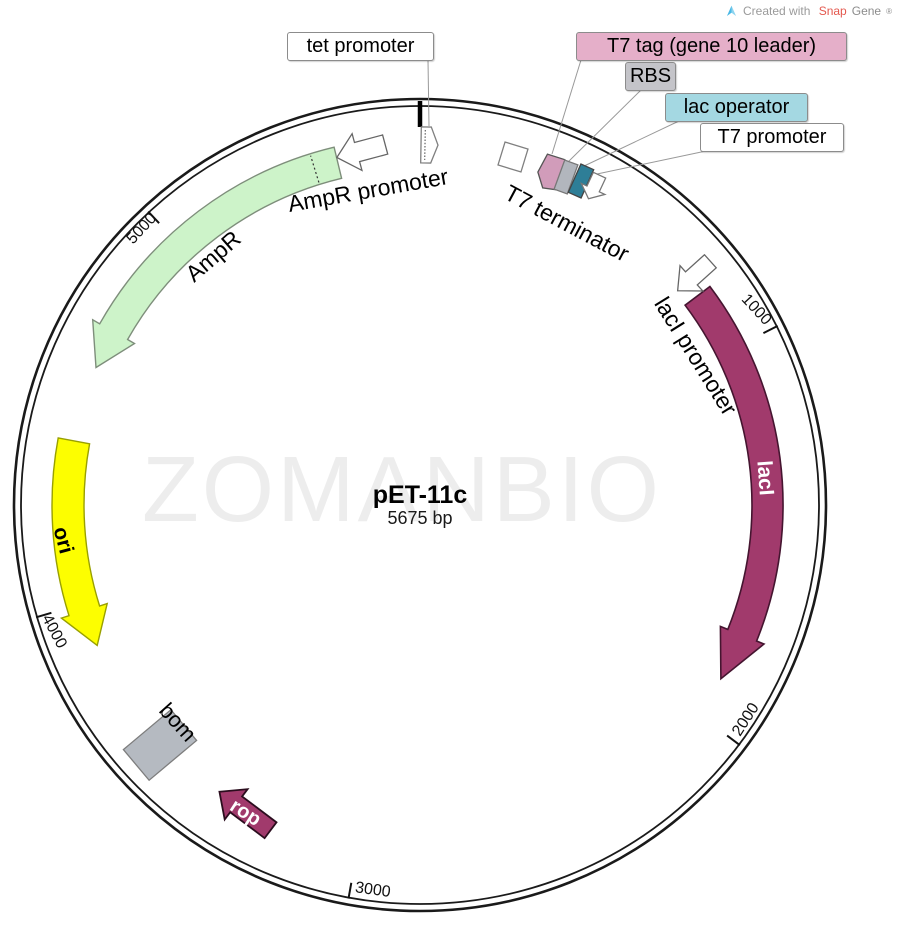 This screenshot has height=942, width=900. What do you see at coordinates (362, 152) in the screenshot?
I see `ampr-promoter-feature` at bounding box center [362, 152].